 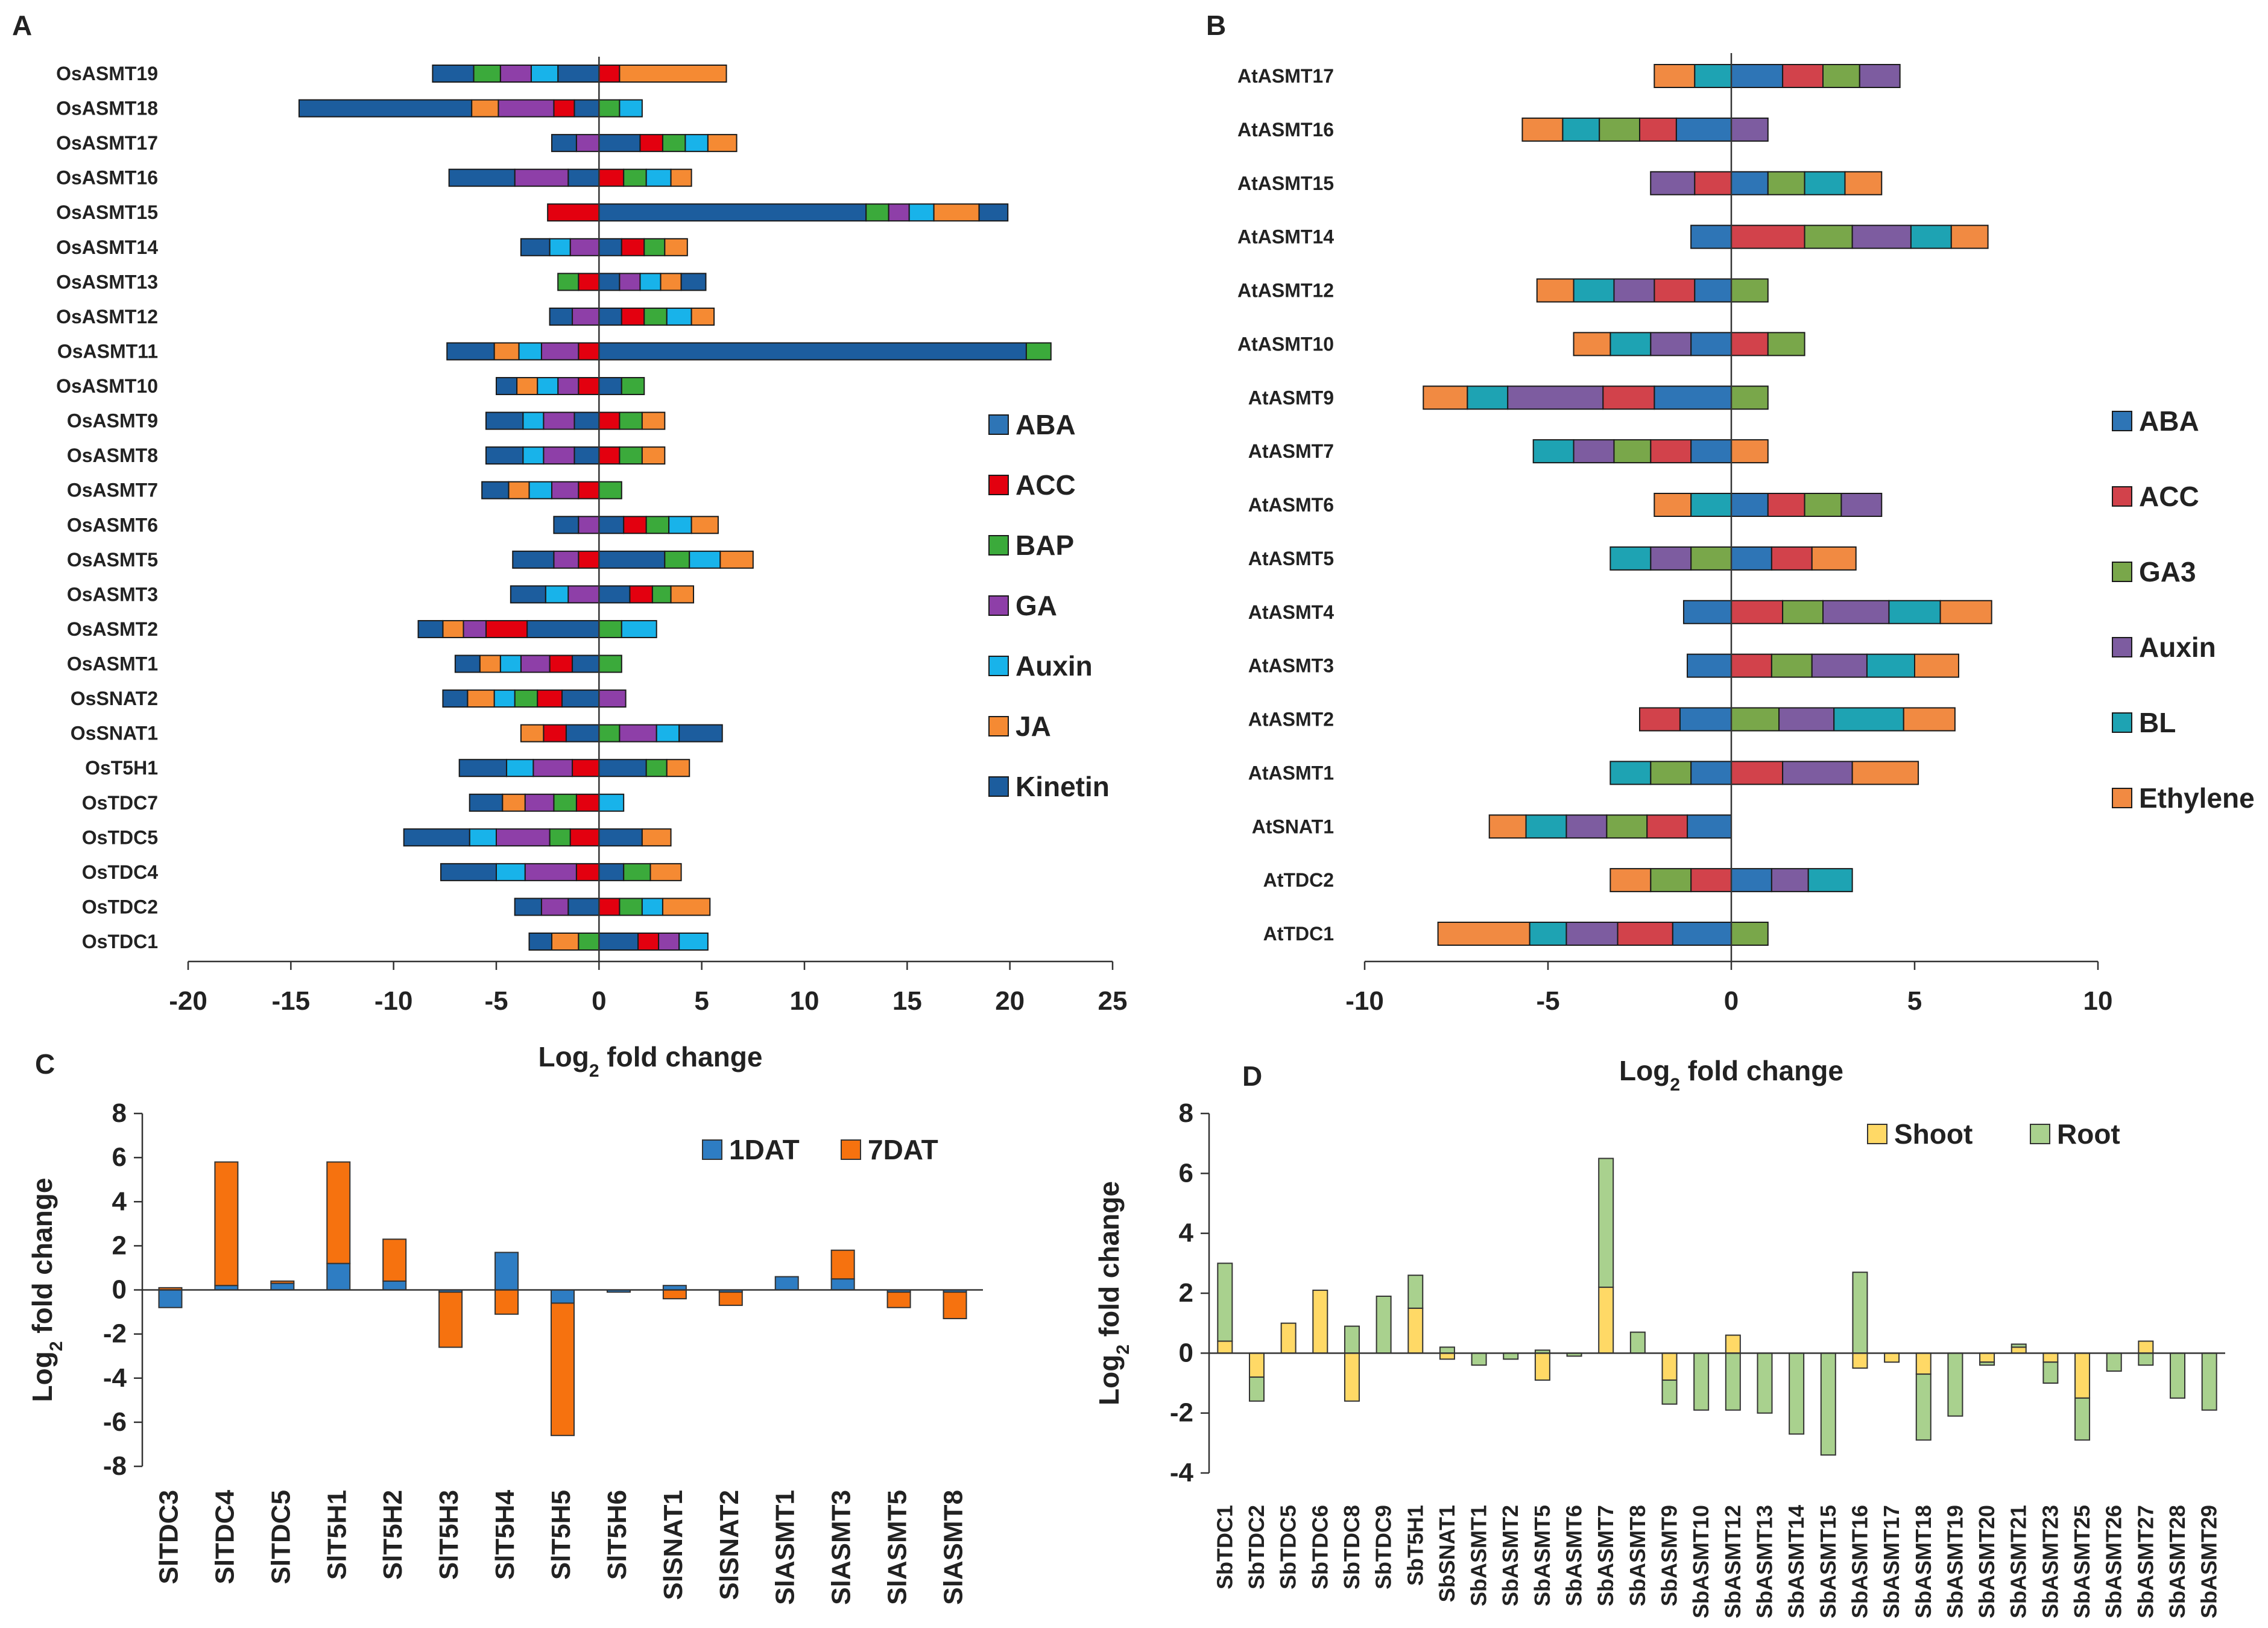 What do you see at coordinates (712, 1149) in the screenshot?
I see `legend-swatch-1dat` at bounding box center [712, 1149].